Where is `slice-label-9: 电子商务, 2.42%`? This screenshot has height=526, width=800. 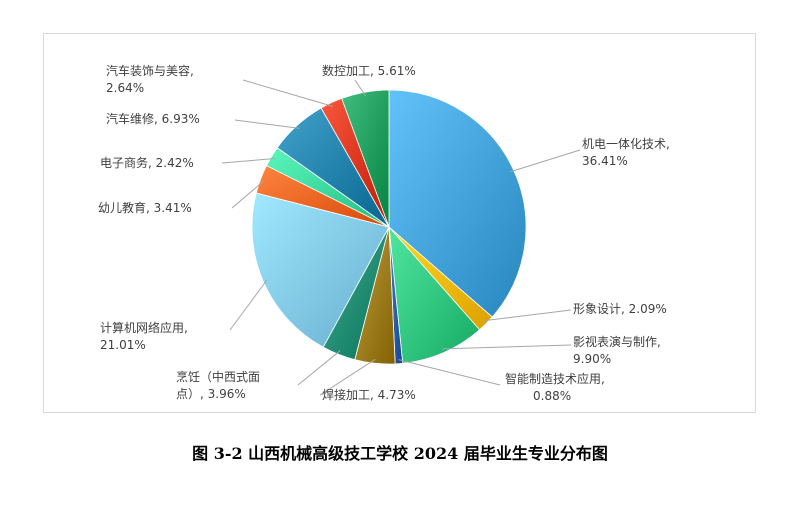 slice-label-9: 电子商务, 2.42% is located at coordinates (147, 162).